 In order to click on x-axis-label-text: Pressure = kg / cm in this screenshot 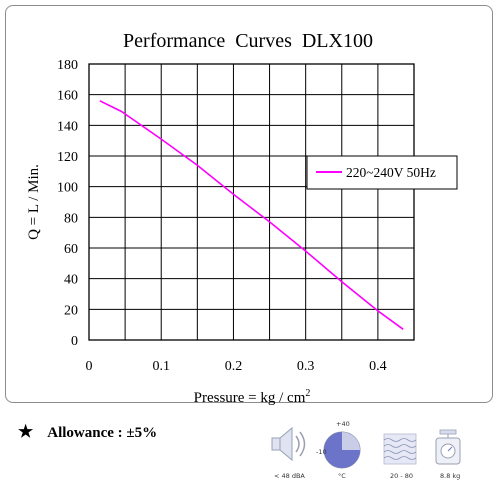, I will do `click(250, 398)`.